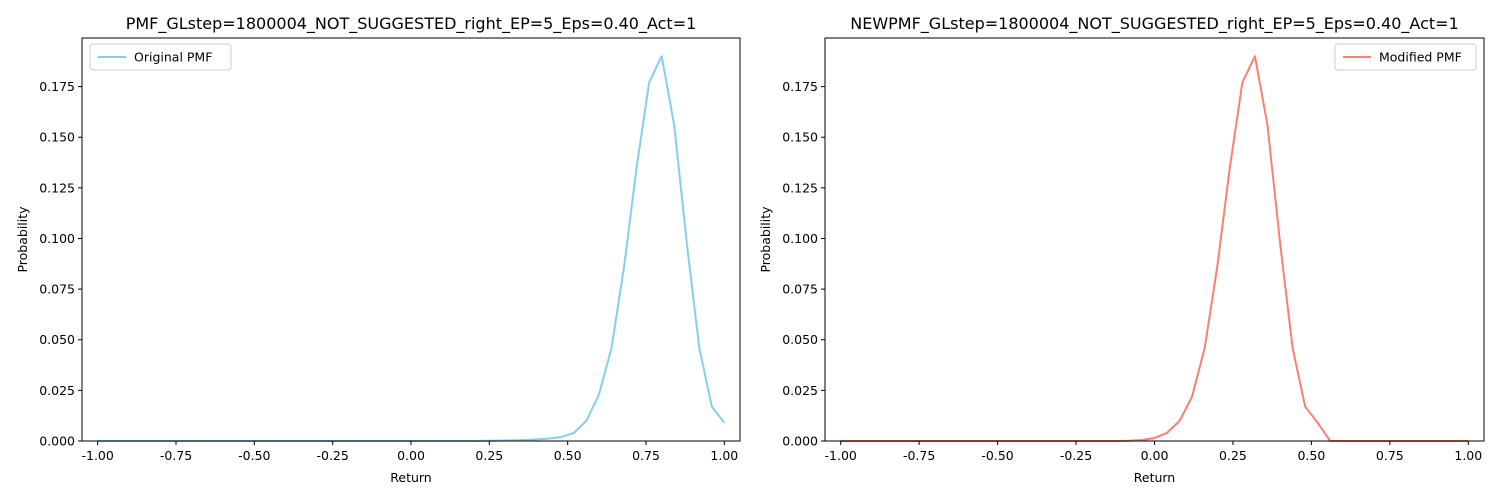 The height and width of the screenshot is (500, 1500). What do you see at coordinates (1420, 57) in the screenshot?
I see `legend-label: Modified PMF` at bounding box center [1420, 57].